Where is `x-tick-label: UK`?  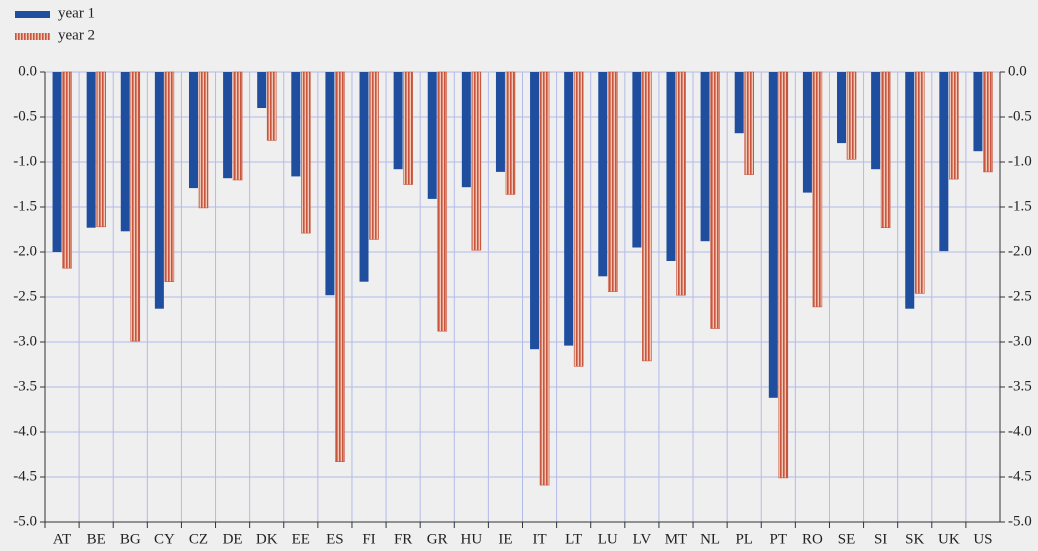 x-tick-label: UK is located at coordinates (949, 539).